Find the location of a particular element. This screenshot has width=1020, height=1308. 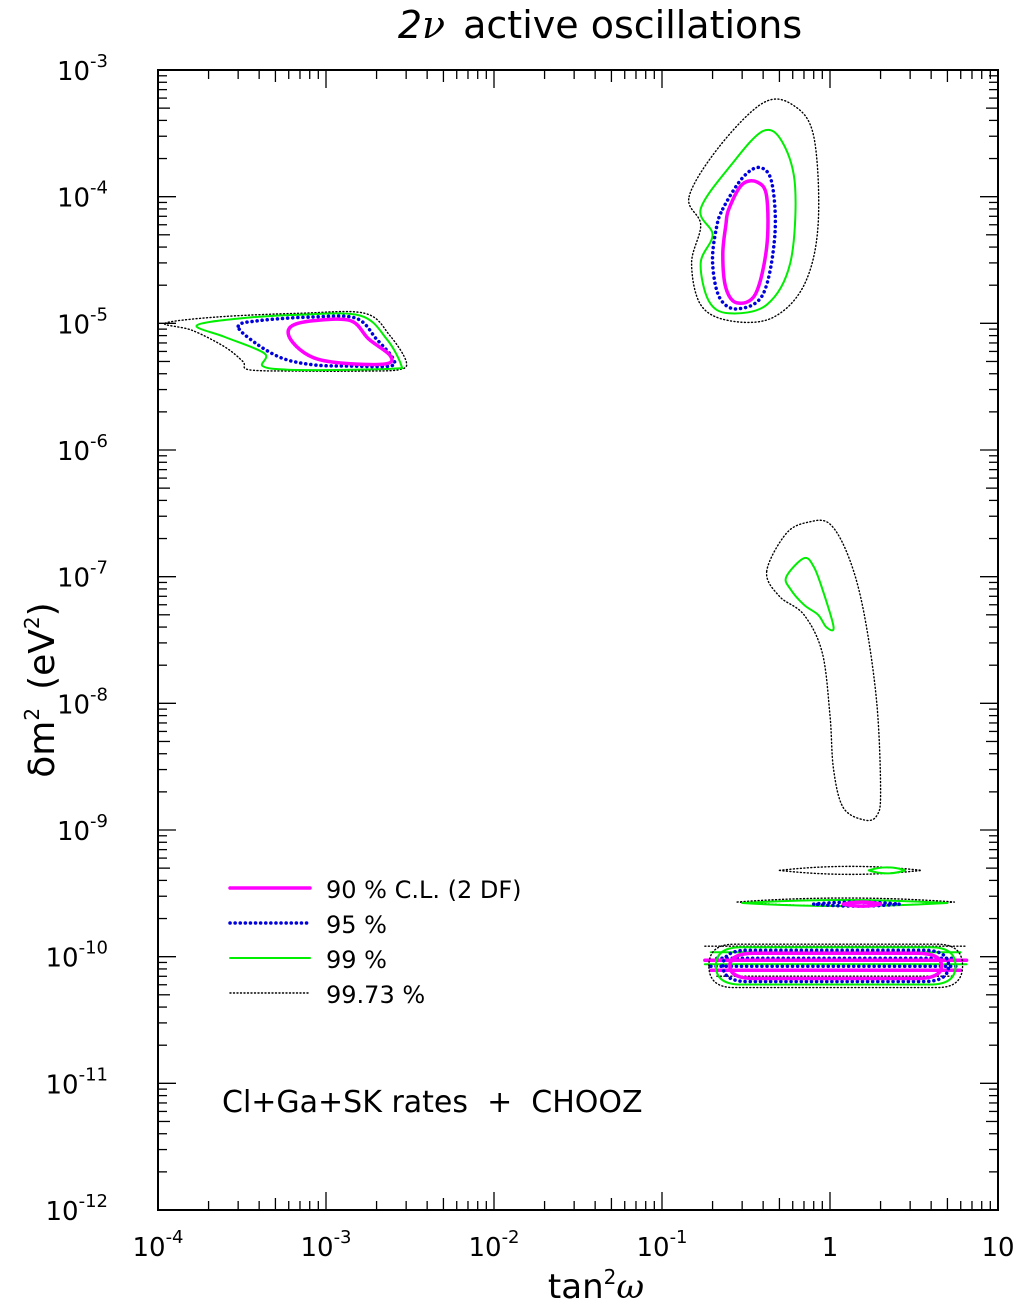

x-axis-label-main: tan is located at coordinates (576, 1287).